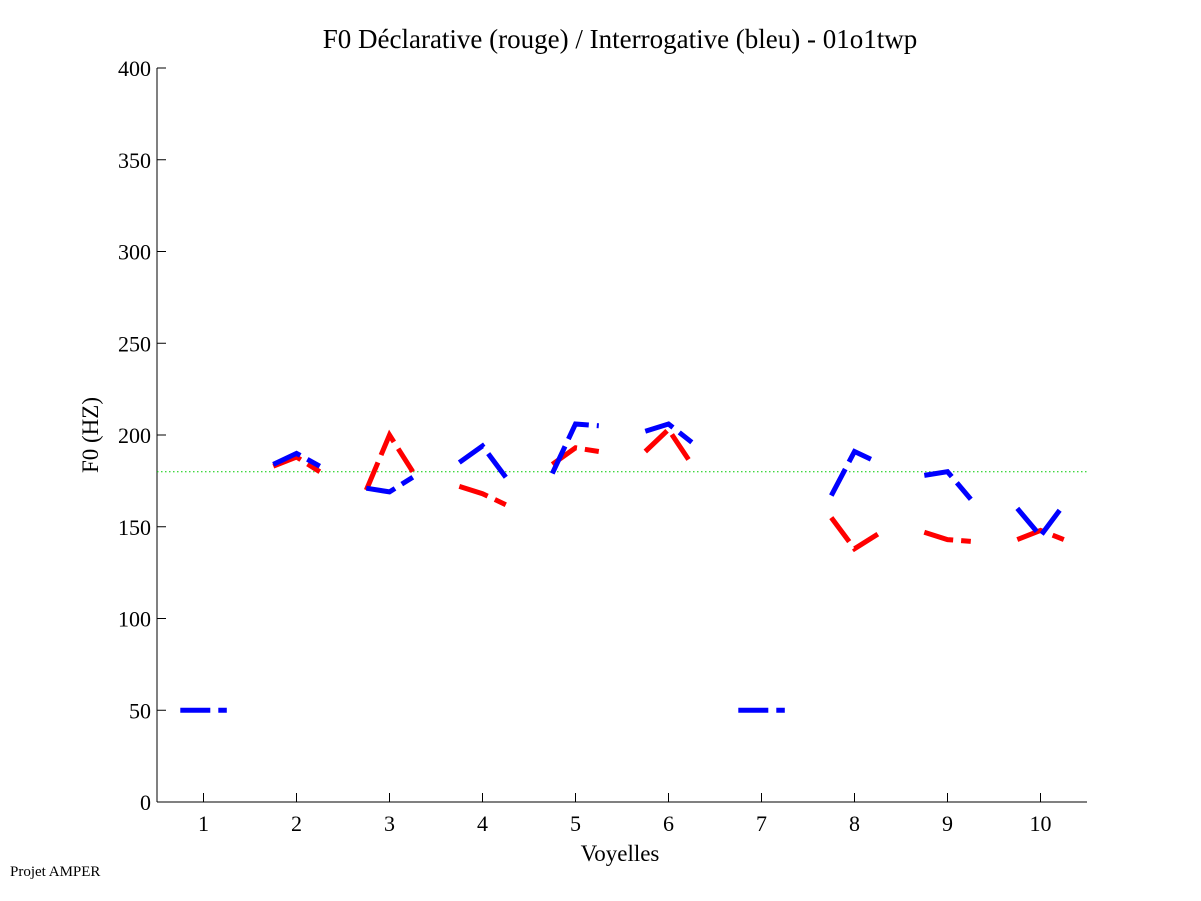  Describe the element at coordinates (145, 802) in the screenshot. I see `y-tick-label: 0` at that location.